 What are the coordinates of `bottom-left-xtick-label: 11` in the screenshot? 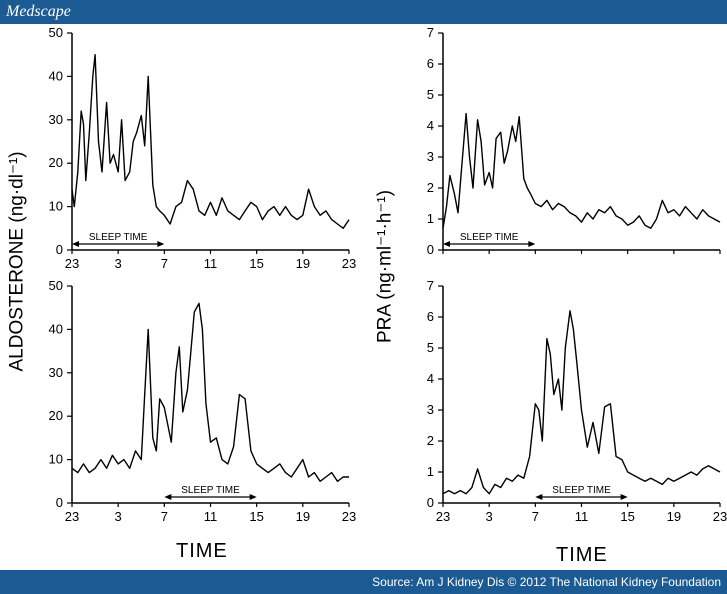 It's located at (211, 516).